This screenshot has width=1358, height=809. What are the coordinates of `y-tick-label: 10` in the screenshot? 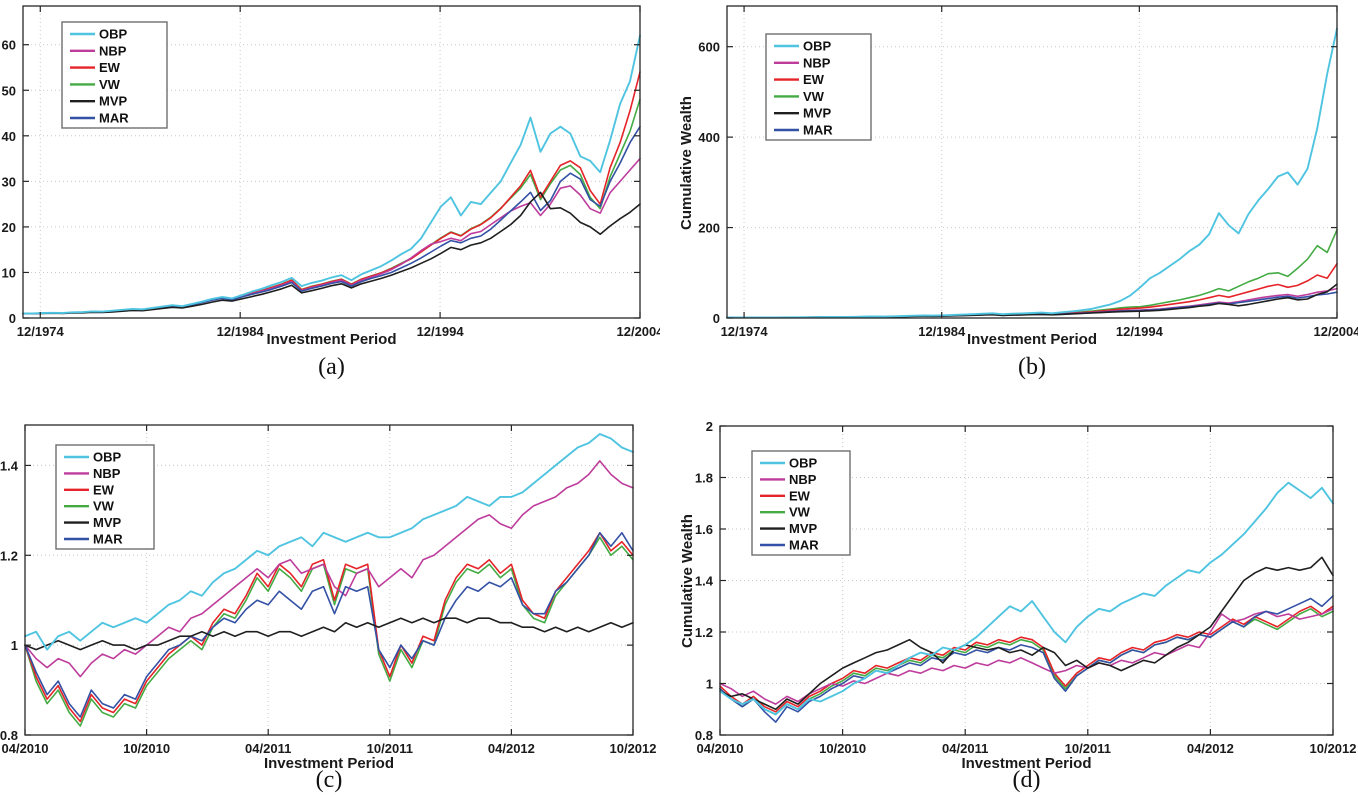 It's located at (9, 272).